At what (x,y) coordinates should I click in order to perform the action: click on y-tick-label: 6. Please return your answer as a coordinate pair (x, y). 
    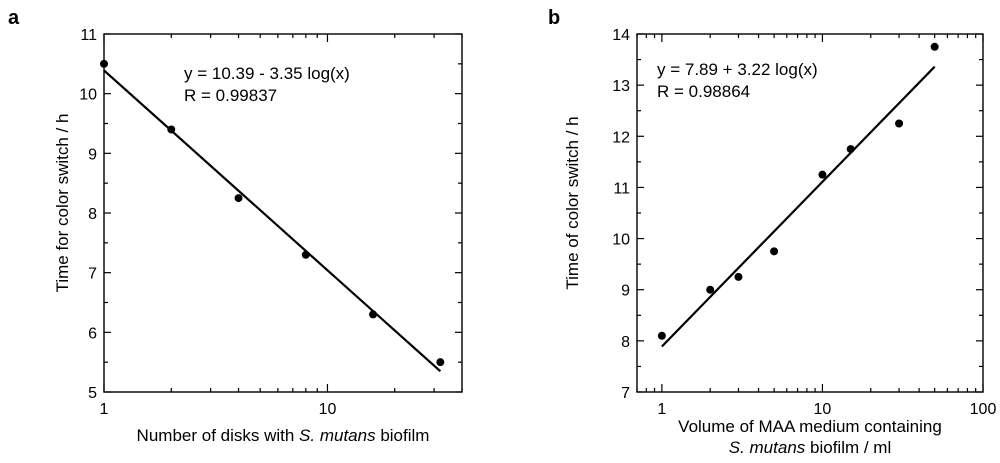
    Looking at the image, I should click on (92, 333).